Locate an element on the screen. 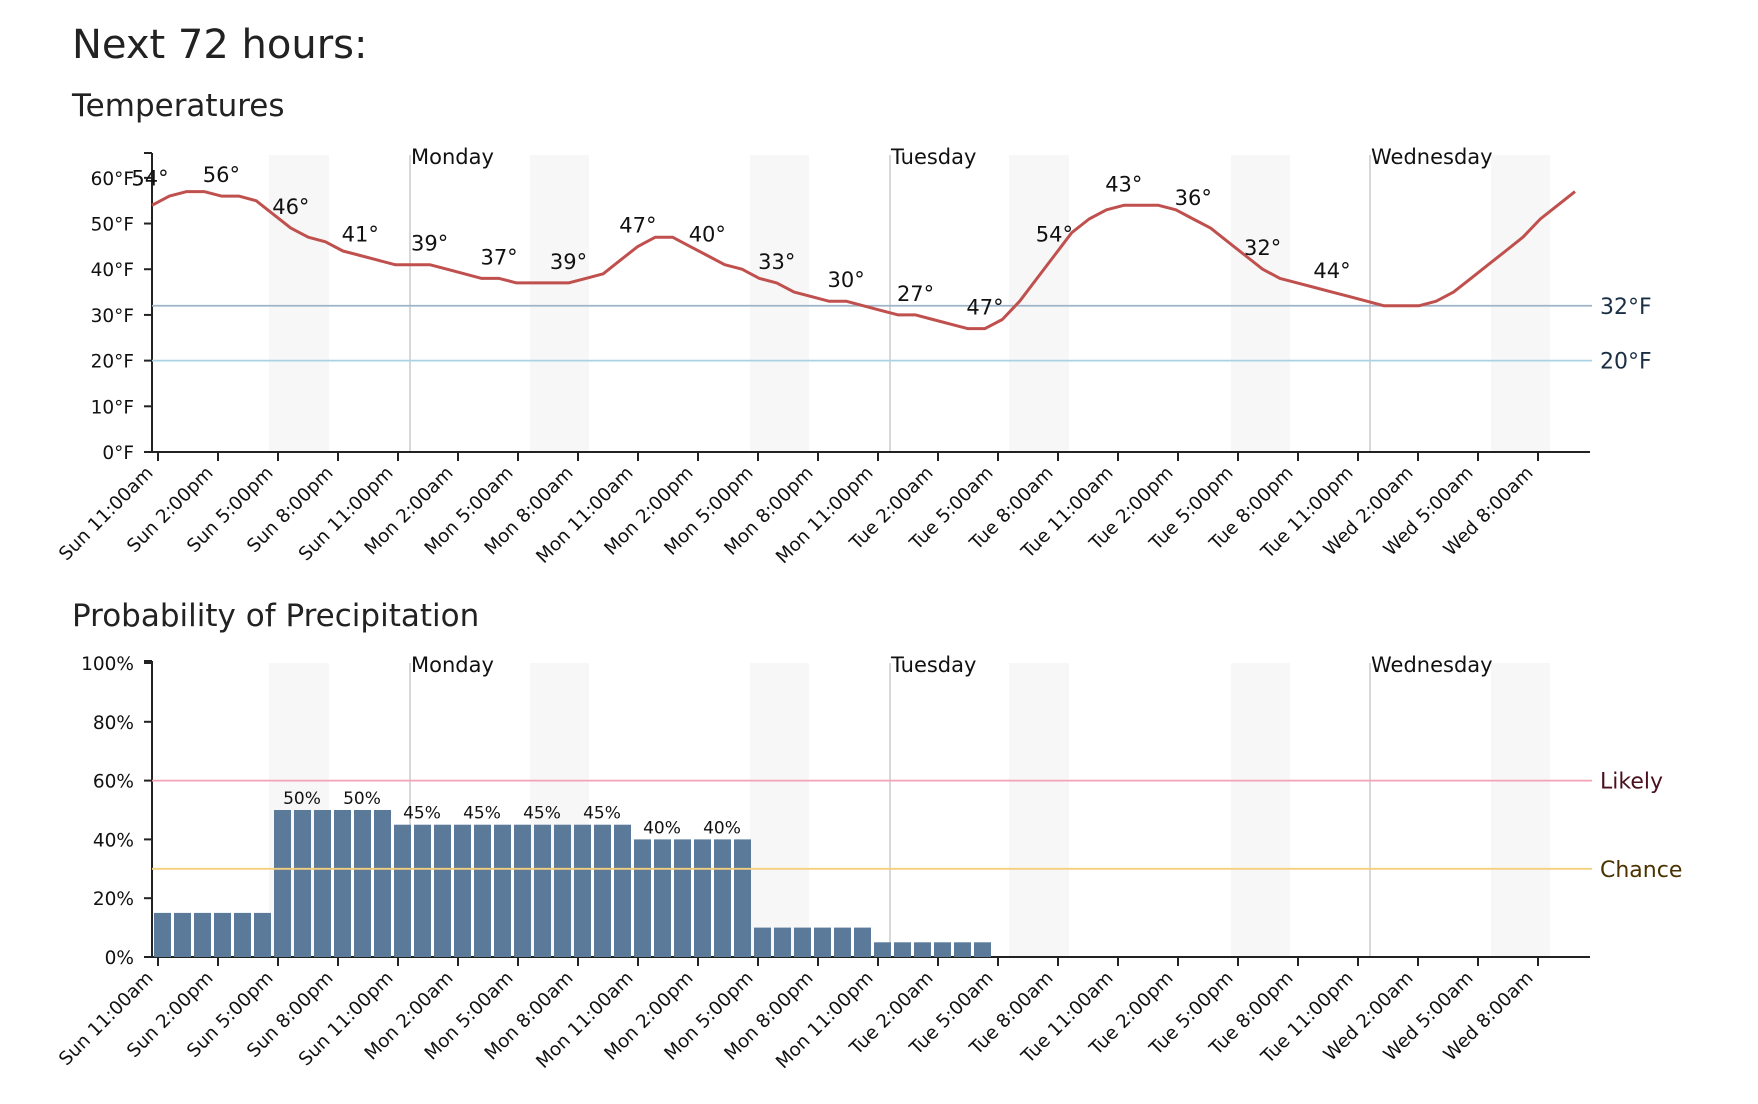  y-tick-label: 80% is located at coordinates (113, 723).